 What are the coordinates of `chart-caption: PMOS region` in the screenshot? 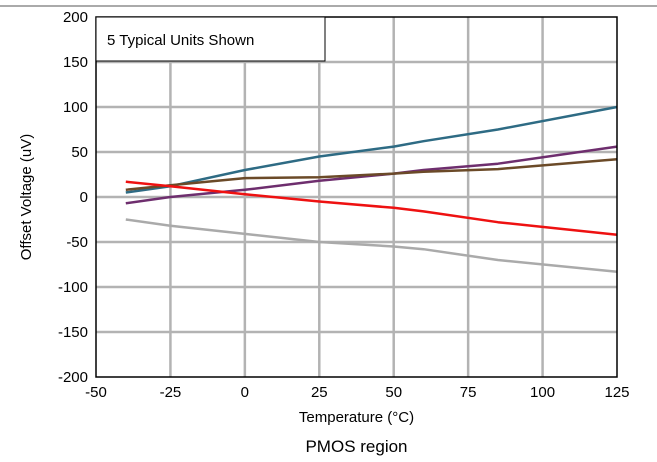 It's located at (356, 446).